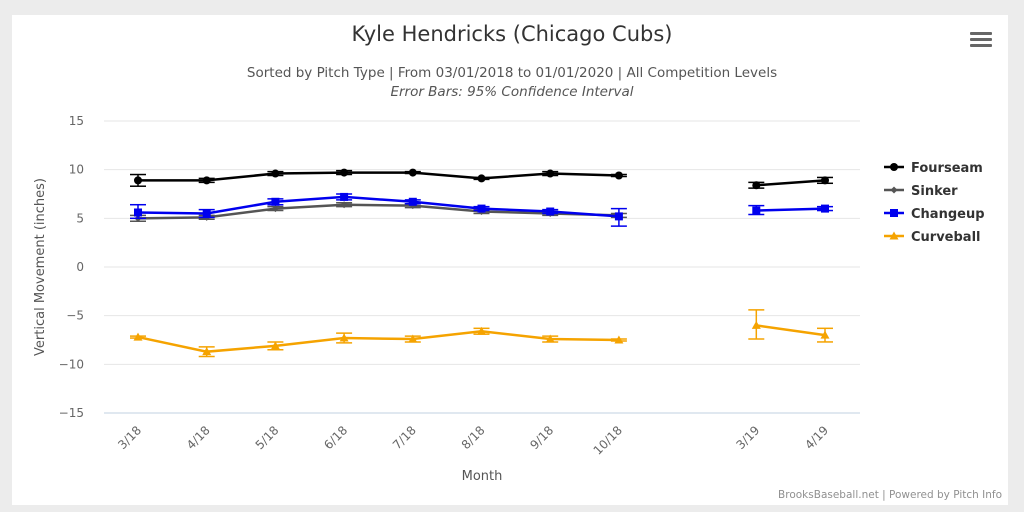 Image resolution: width=1024 pixels, height=512 pixels. I want to click on y-tick-label: 10, so click(76, 170).